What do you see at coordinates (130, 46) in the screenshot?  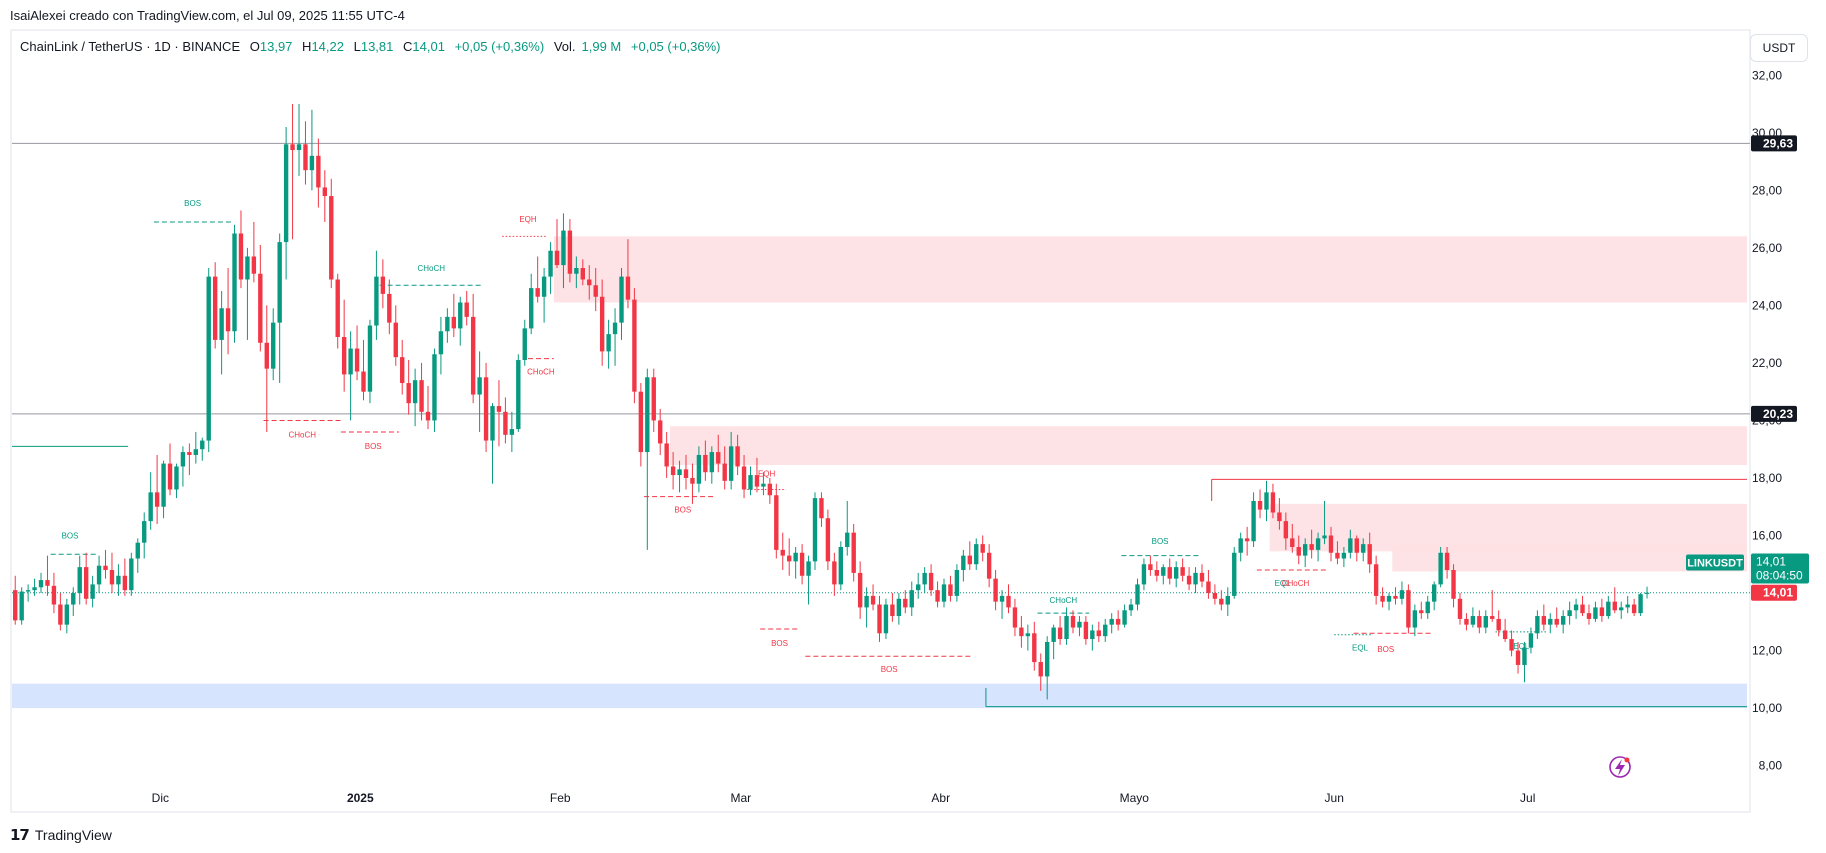 I see `legend-symbol: ChainLink / TetherUS · 1D · BINANCE` at bounding box center [130, 46].